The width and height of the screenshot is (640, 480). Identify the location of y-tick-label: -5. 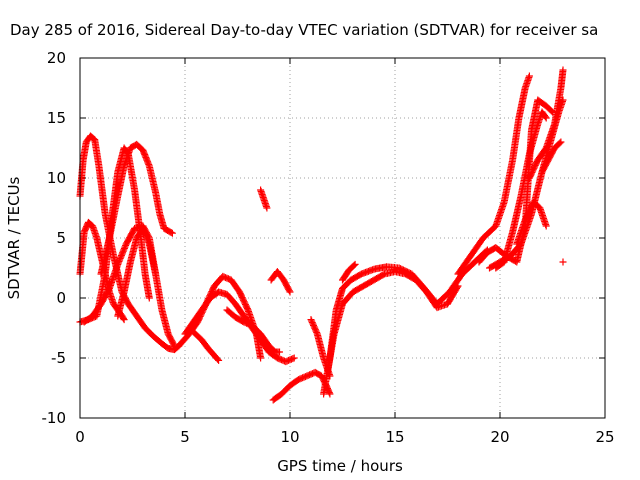
(58, 358).